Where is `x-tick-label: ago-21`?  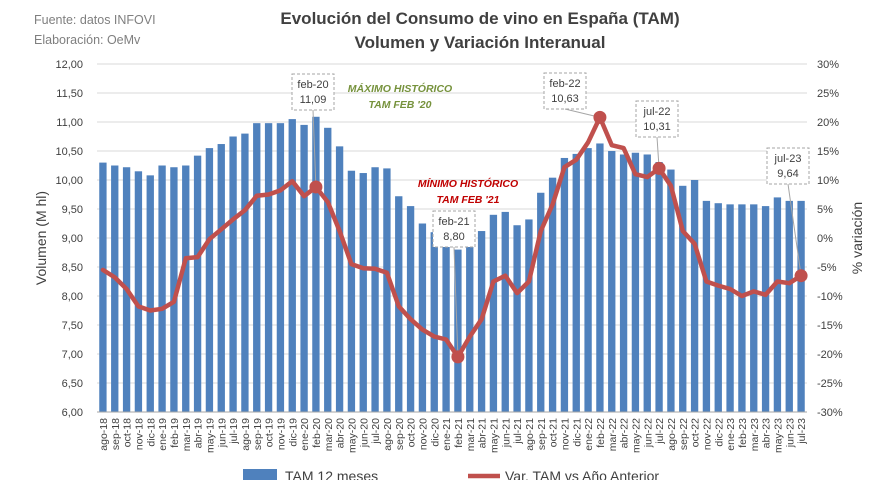
x-tick-label: ago-21 is located at coordinates (530, 434).